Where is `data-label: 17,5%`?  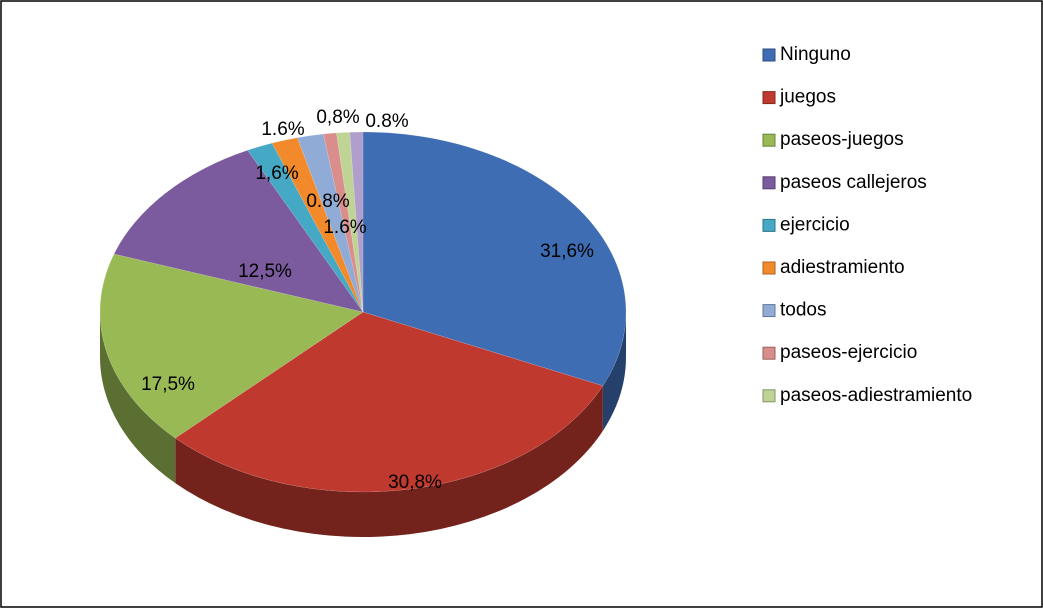 data-label: 17,5% is located at coordinates (168, 384).